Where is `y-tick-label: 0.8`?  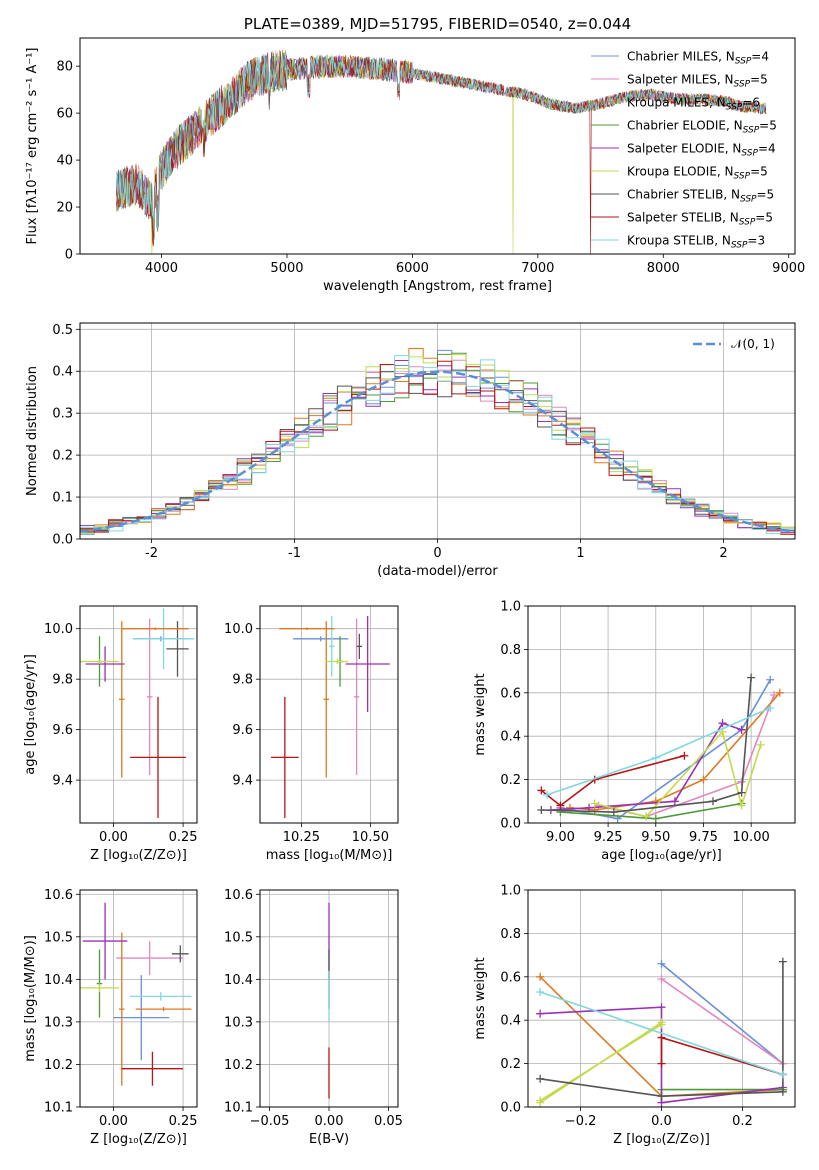
y-tick-label: 0.8 is located at coordinates (510, 650).